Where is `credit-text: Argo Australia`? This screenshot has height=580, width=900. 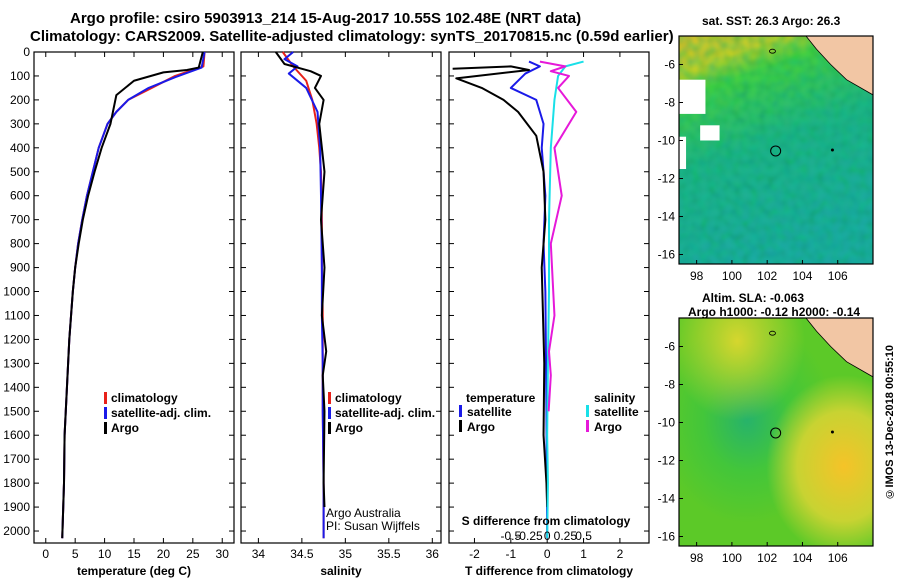 credit-text: Argo Australia is located at coordinates (363, 513).